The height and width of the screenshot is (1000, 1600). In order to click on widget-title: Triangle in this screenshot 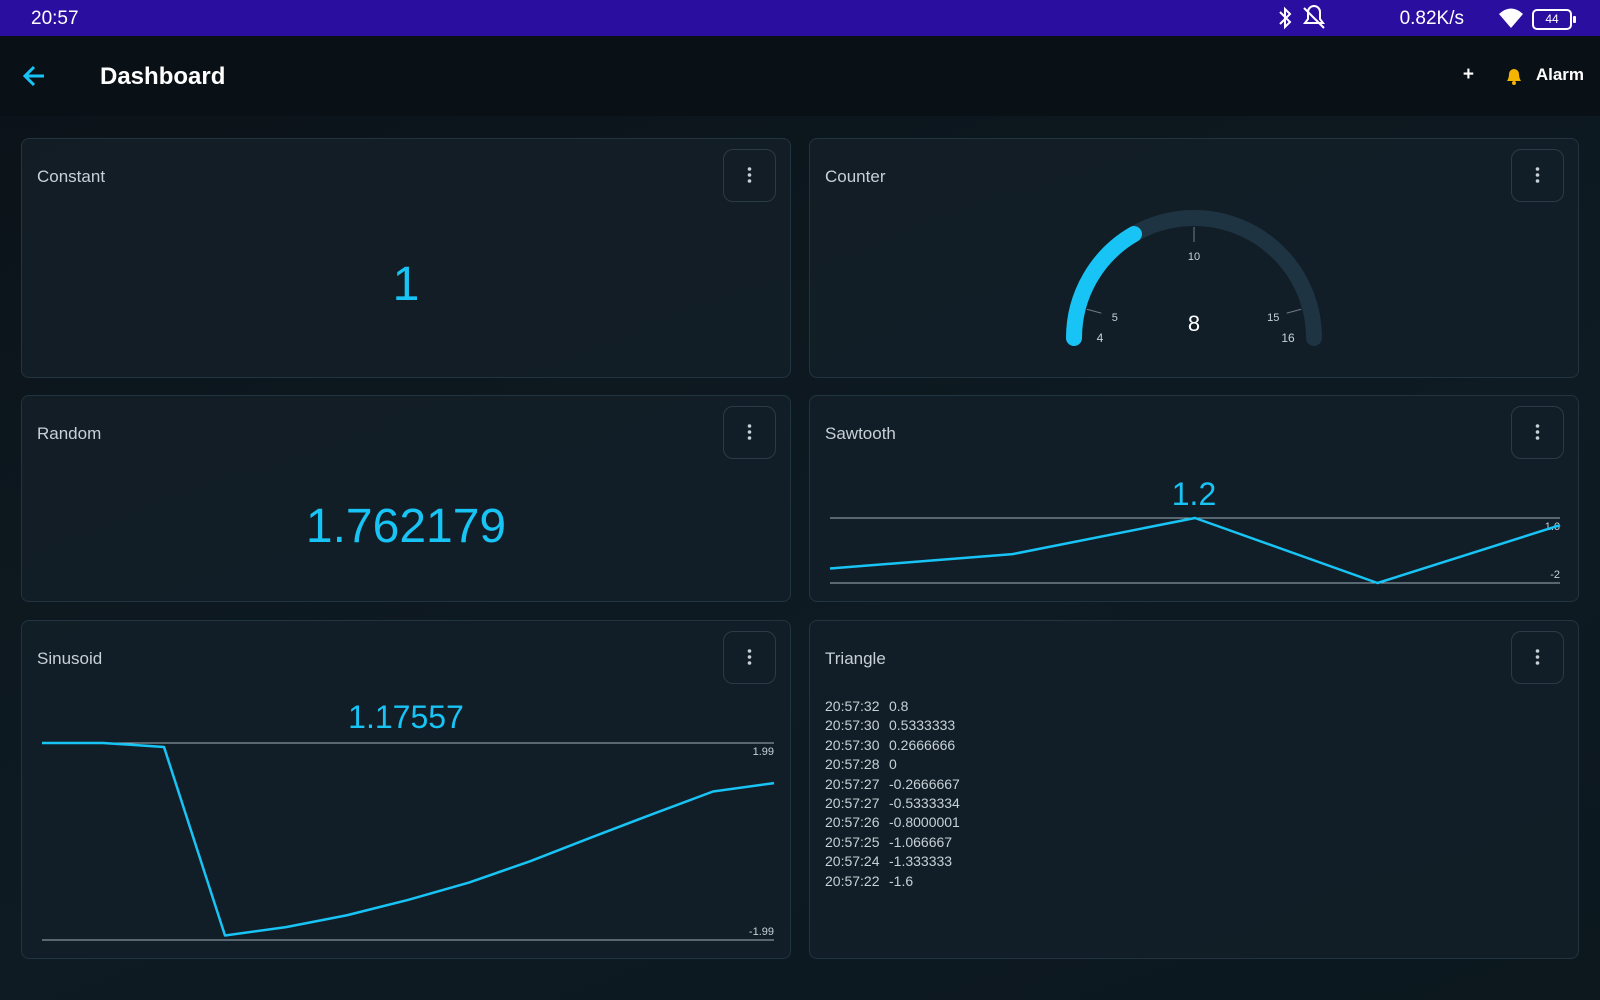, I will do `click(855, 658)`.